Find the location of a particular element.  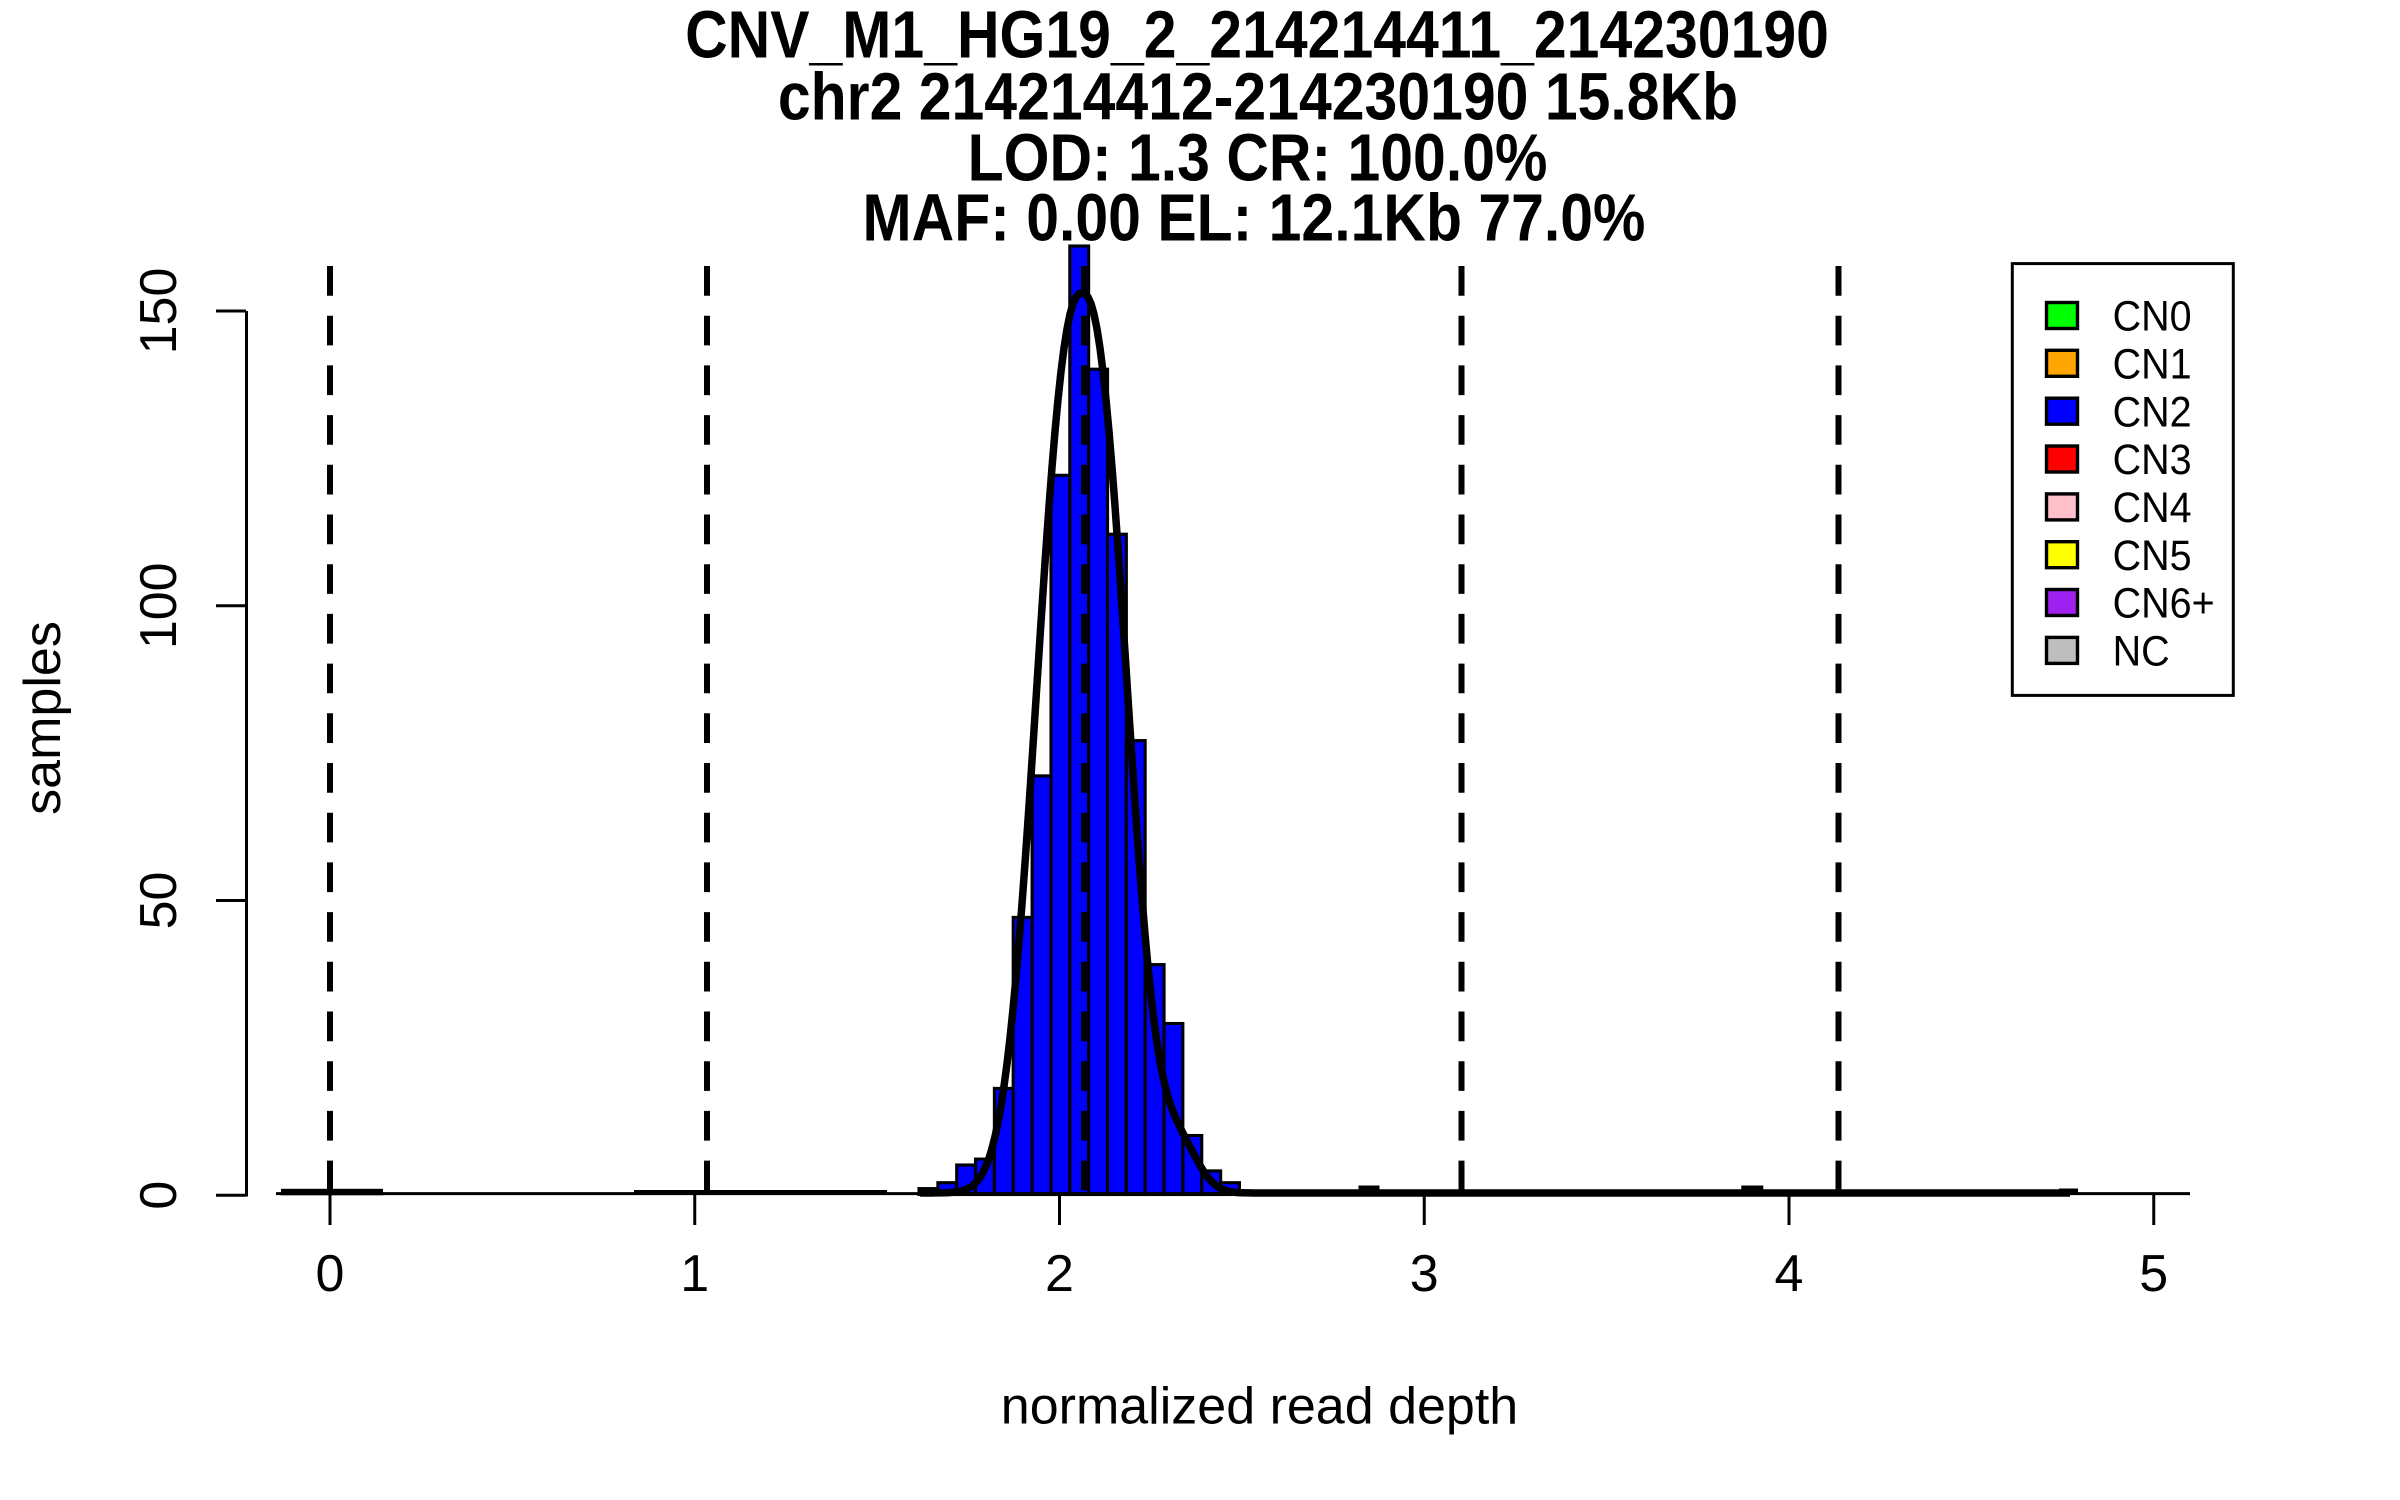

svg-text:chr2 214214412-214230190 15.8K: chr2 214214412-214230190 15.8Kb is located at coordinates (1258, 97).